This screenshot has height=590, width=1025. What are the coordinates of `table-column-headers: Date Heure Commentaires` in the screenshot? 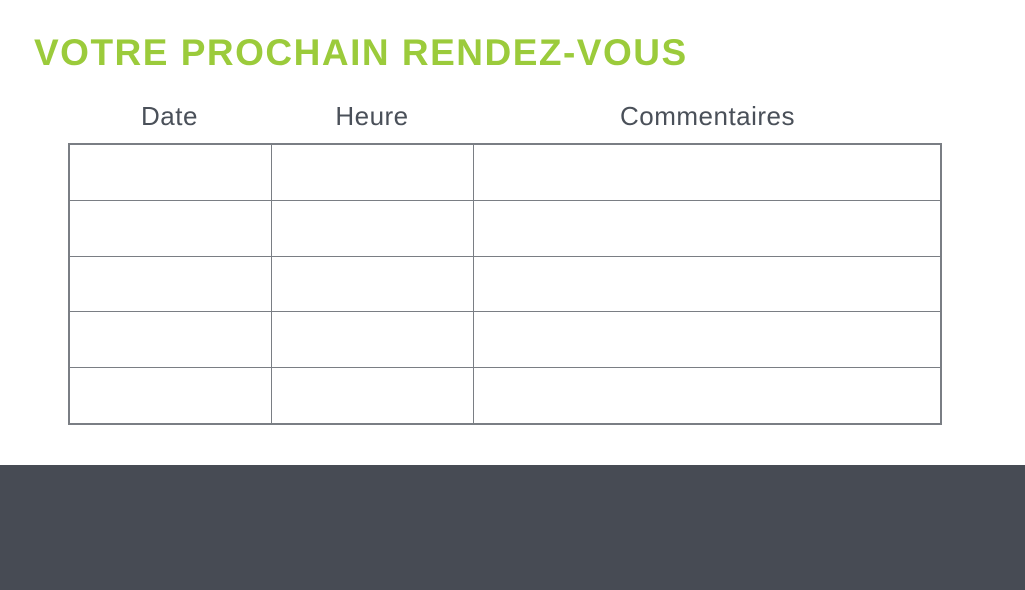 It's located at (505, 116).